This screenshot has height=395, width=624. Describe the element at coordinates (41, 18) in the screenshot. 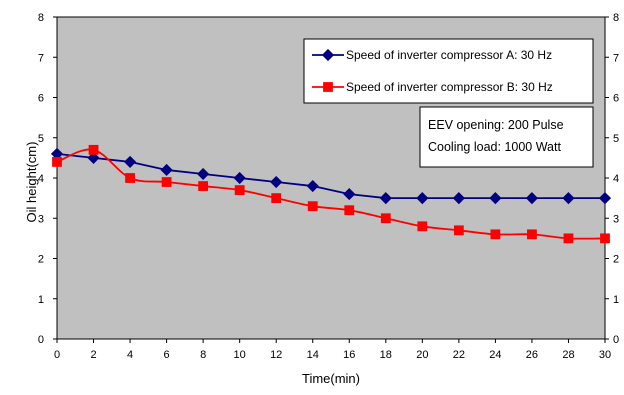

I see `y-tick-label: 8` at that location.